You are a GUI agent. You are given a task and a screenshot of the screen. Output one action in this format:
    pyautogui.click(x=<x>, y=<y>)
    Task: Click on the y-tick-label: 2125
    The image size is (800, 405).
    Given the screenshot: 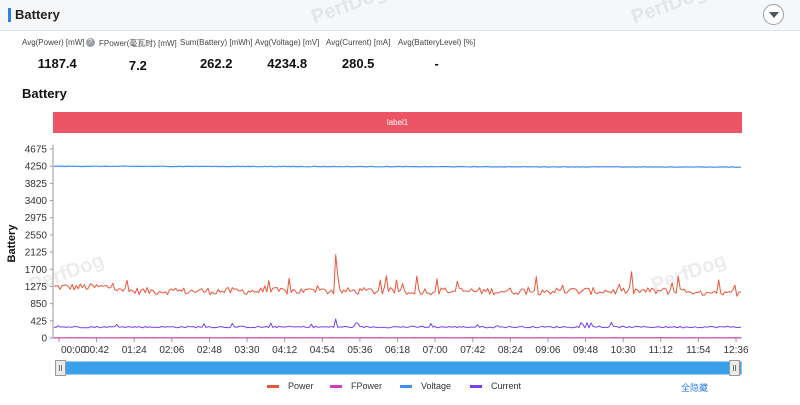 What is the action you would take?
    pyautogui.click(x=36, y=253)
    